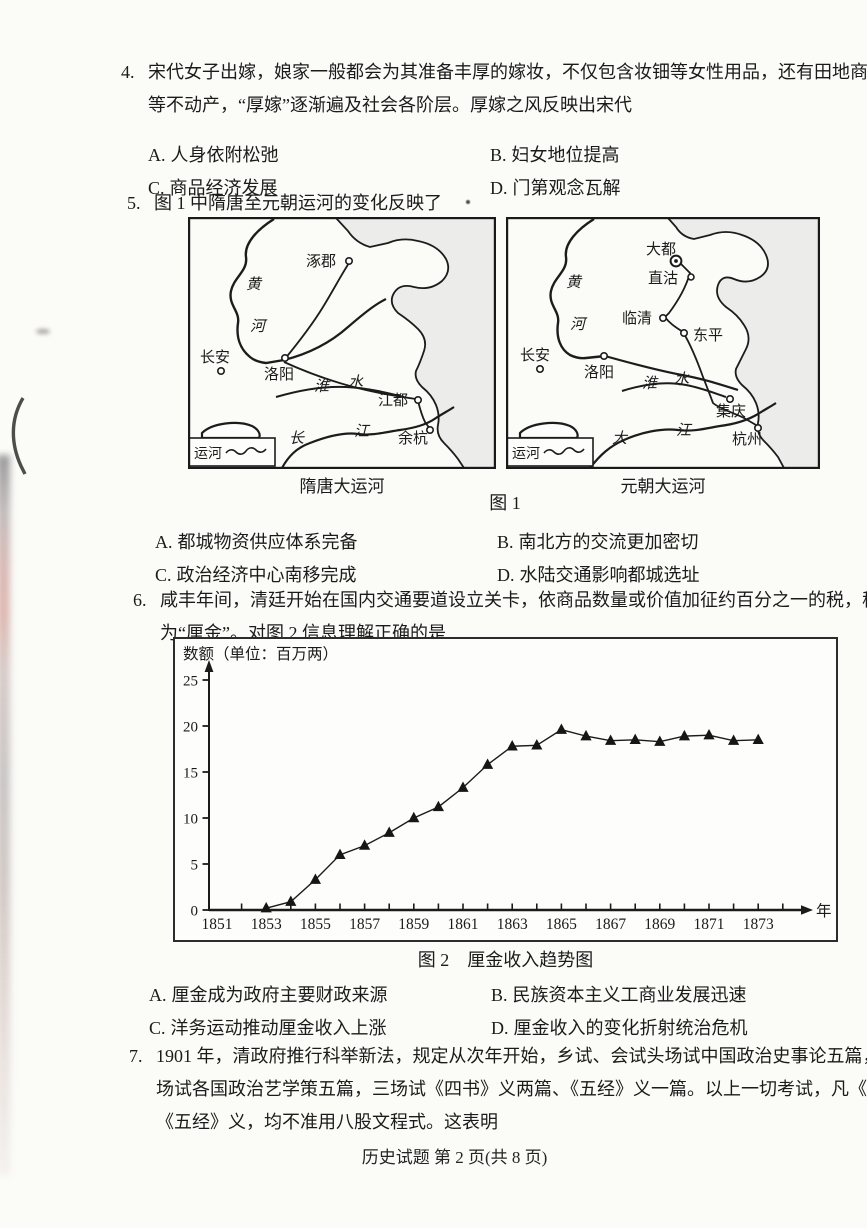 The image size is (867, 1228). What do you see at coordinates (223, 188) in the screenshot?
I see `option-text: 商品经济发展` at bounding box center [223, 188].